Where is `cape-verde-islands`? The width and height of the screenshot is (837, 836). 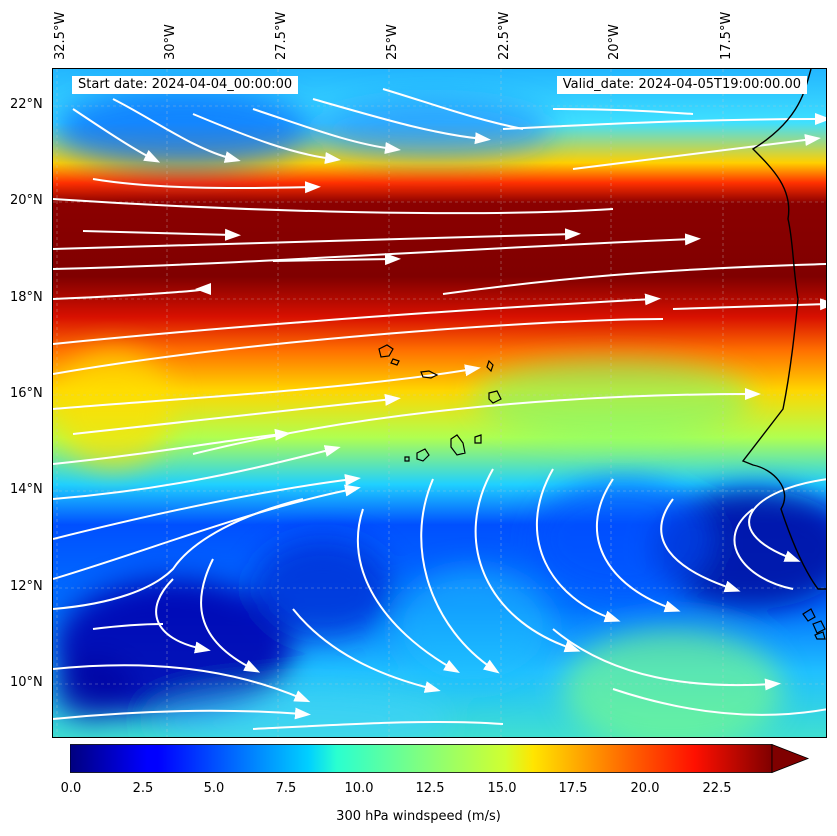 cape-verde-islands is located at coordinates (440, 403).